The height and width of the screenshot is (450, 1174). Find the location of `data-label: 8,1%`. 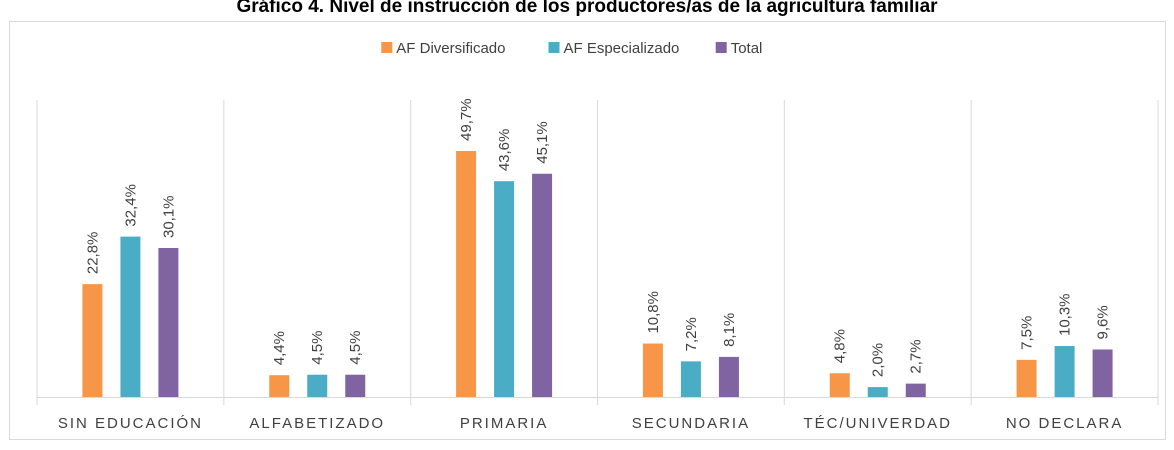

data-label: 8,1% is located at coordinates (729, 330).